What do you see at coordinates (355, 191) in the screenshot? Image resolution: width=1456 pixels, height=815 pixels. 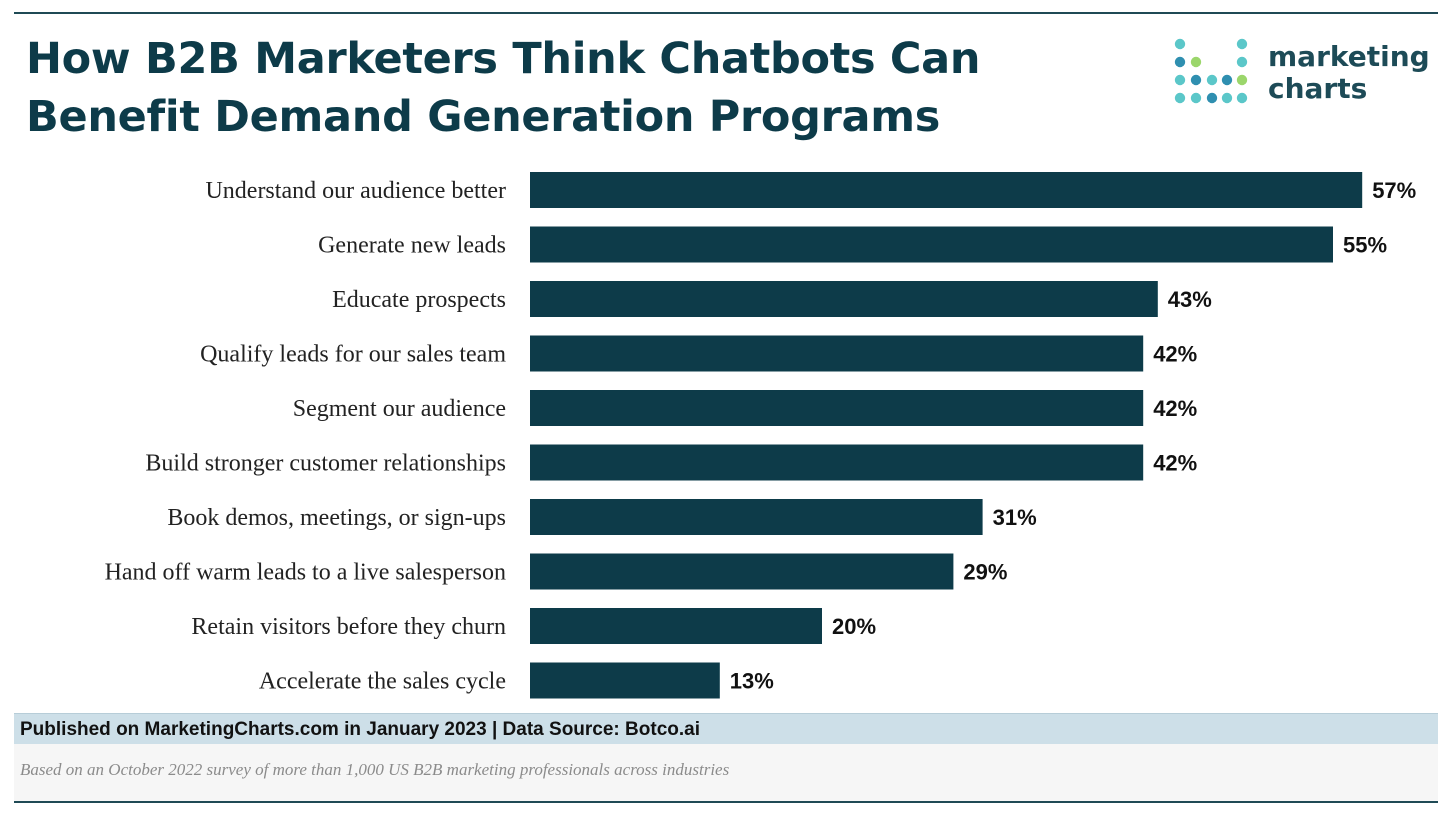 I see `category-label: Understand our audience better` at bounding box center [355, 191].